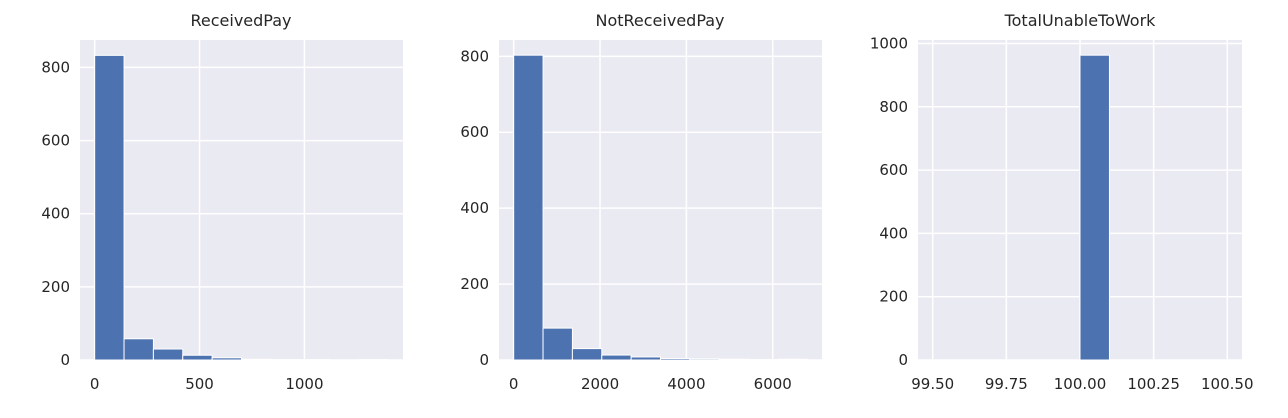 The width and height of the screenshot is (1288, 418). Describe the element at coordinates (659, 20) in the screenshot. I see `panel-title: NotReceivedPay` at that location.